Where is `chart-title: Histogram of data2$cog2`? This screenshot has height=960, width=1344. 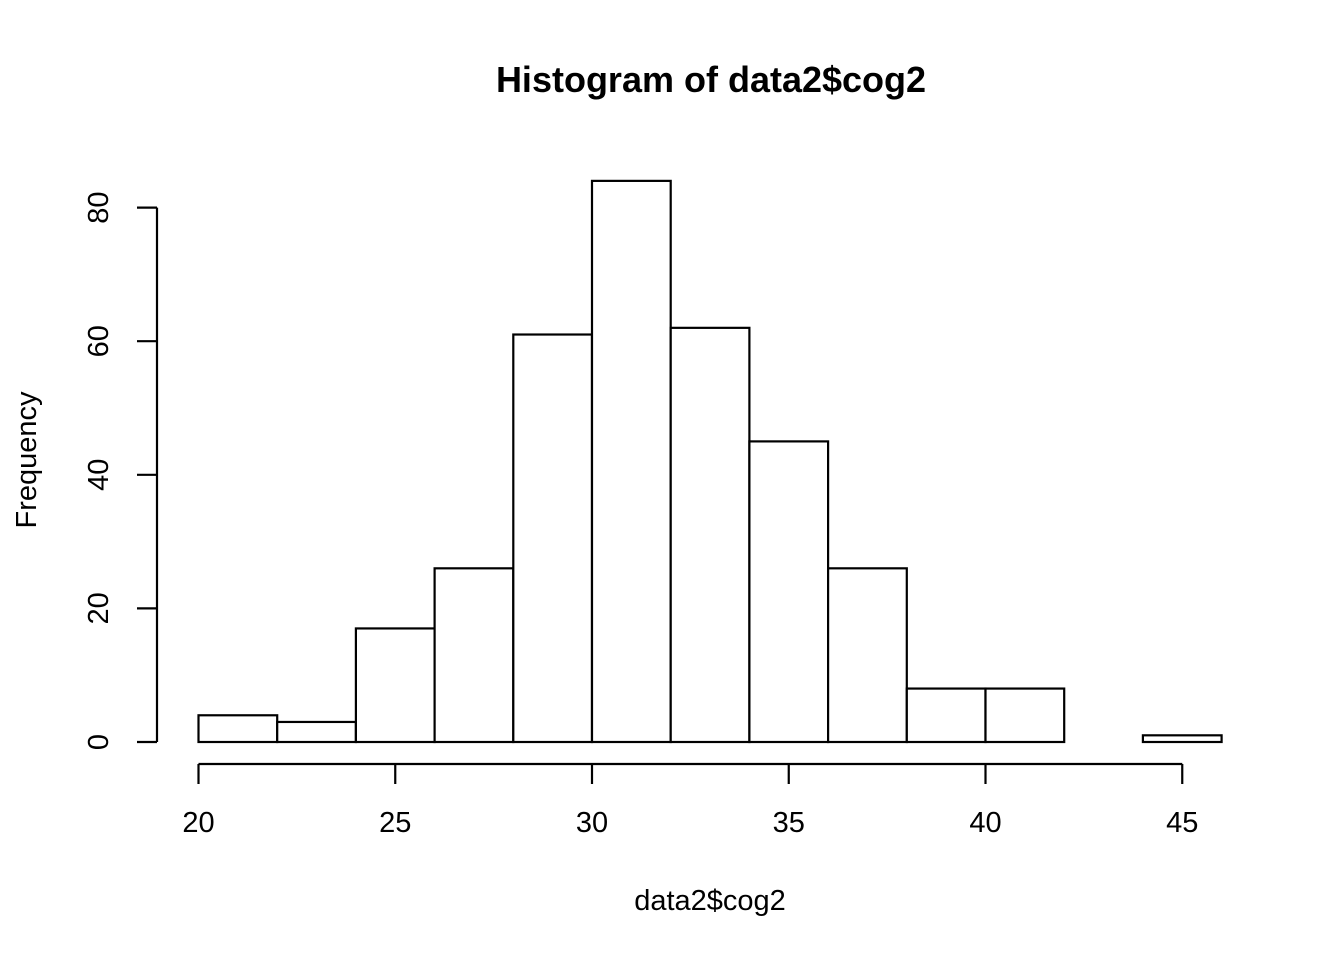 chart-title: Histogram of data2$cog2 is located at coordinates (711, 79).